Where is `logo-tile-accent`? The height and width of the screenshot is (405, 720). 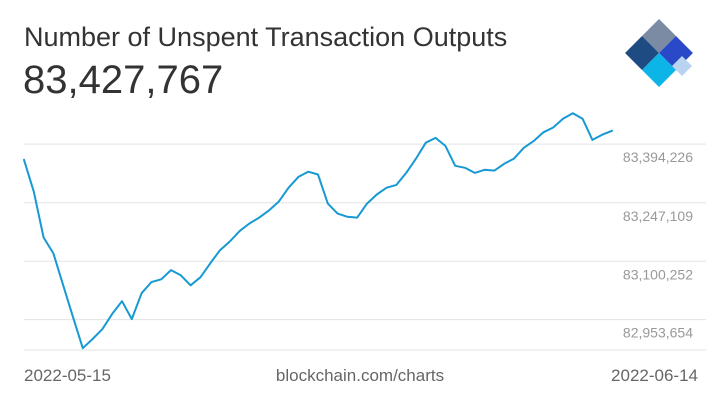 logo-tile-accent is located at coordinates (682, 66).